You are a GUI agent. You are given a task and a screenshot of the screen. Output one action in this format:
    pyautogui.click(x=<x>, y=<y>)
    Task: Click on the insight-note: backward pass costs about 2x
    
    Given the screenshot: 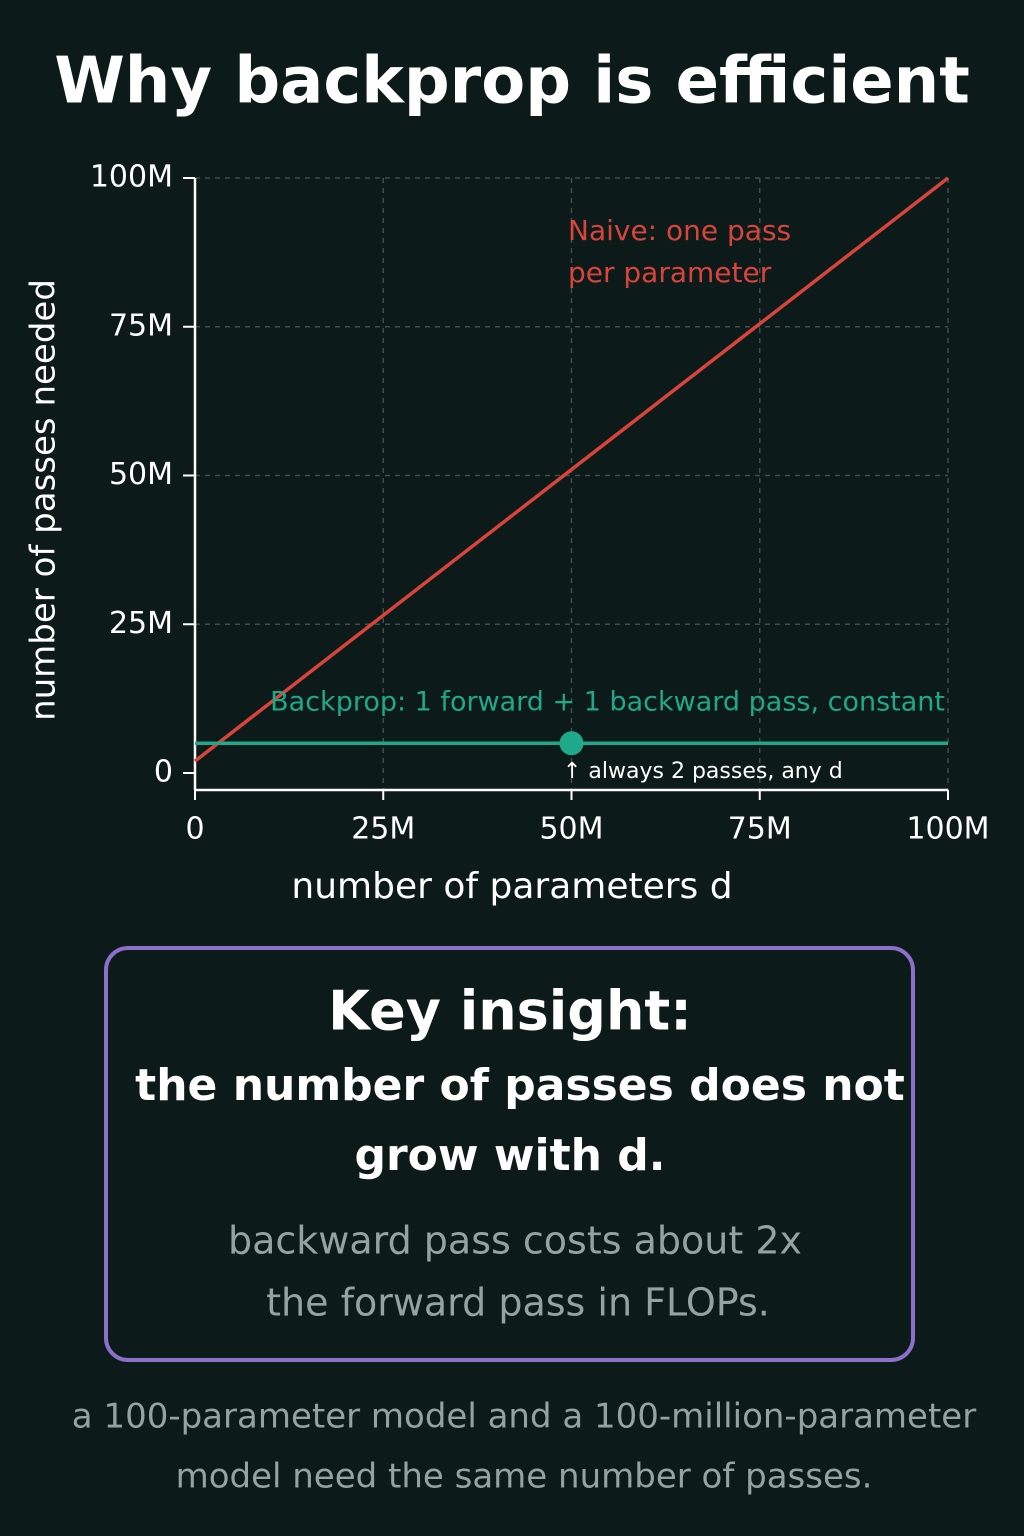 What is the action you would take?
    pyautogui.click(x=515, y=1241)
    